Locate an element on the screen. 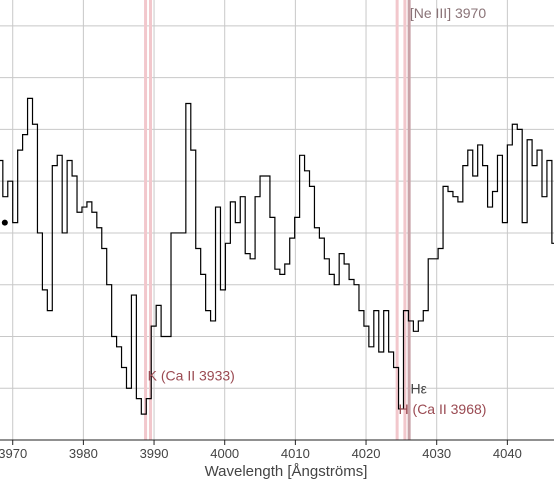 This screenshot has height=486, width=554. x-tick-label: 3970 is located at coordinates (13, 453).